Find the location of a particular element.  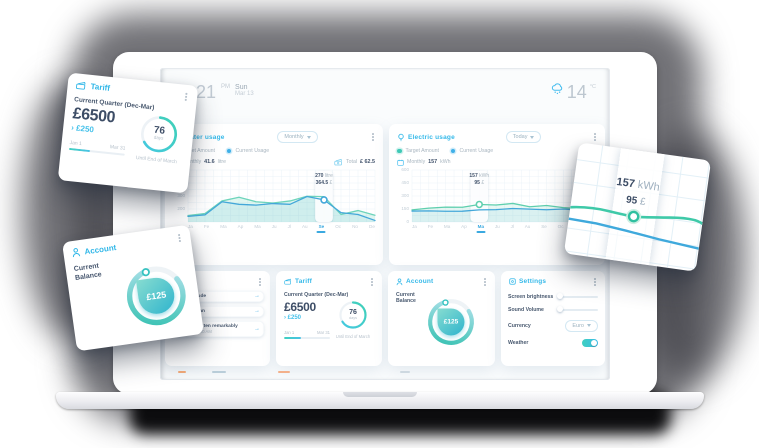

until-label: Until End of March is located at coordinates (353, 336).